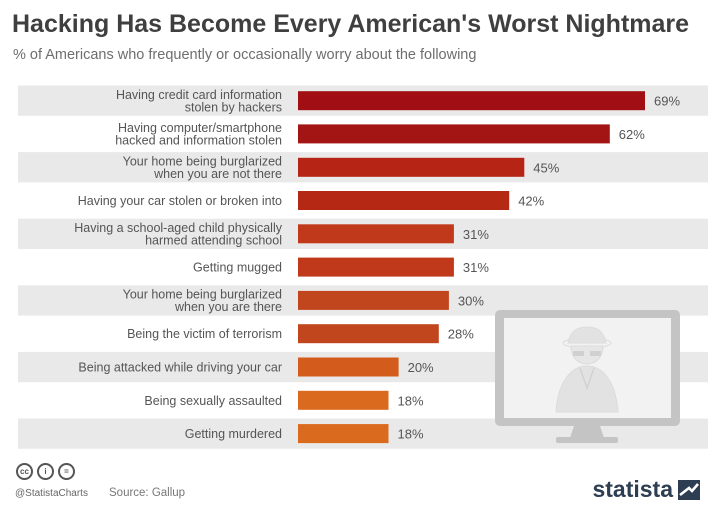 This screenshot has width=720, height=512. I want to click on attribution-icon: i, so click(45, 471).